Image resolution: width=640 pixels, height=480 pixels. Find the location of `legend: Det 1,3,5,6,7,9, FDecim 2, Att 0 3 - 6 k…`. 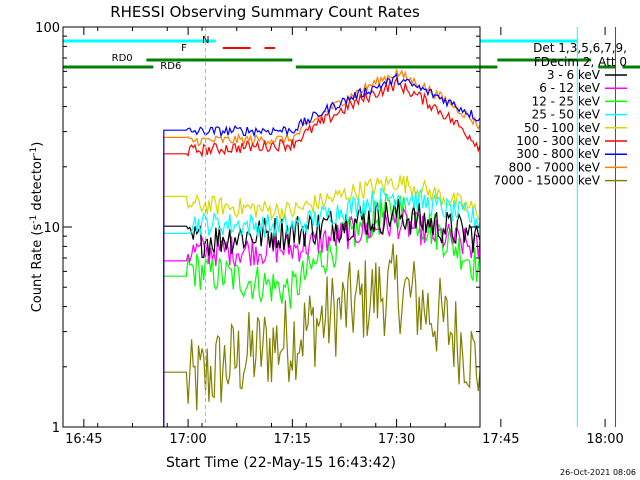

legend: Det 1,3,5,6,7,9, FDecim 2, Att 0 3 - 6 k… is located at coordinates (560, 114).